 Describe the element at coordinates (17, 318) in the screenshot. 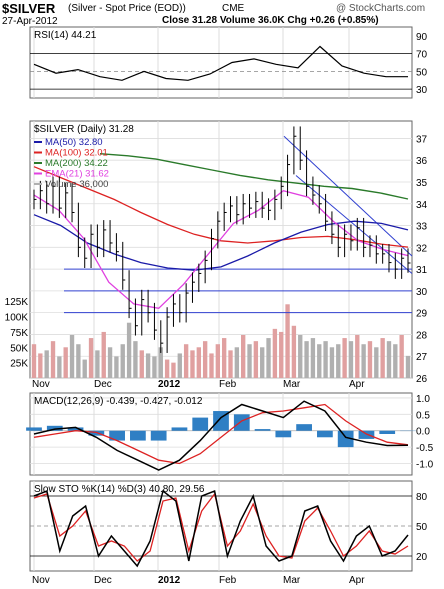

I see `volume-tick-label: 100K` at that location.